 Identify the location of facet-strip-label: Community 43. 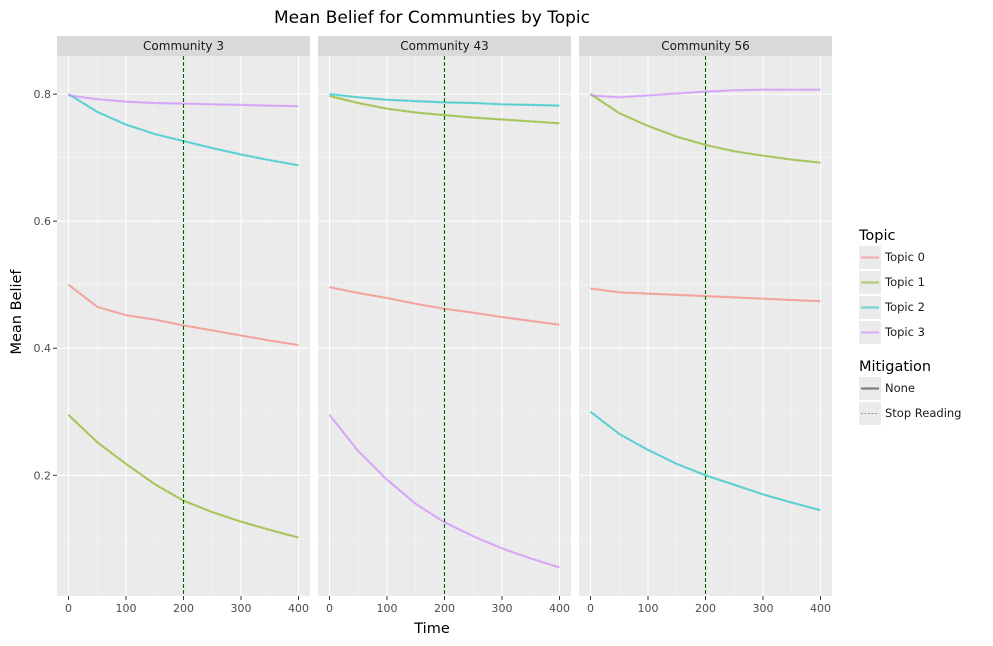
(444, 46).